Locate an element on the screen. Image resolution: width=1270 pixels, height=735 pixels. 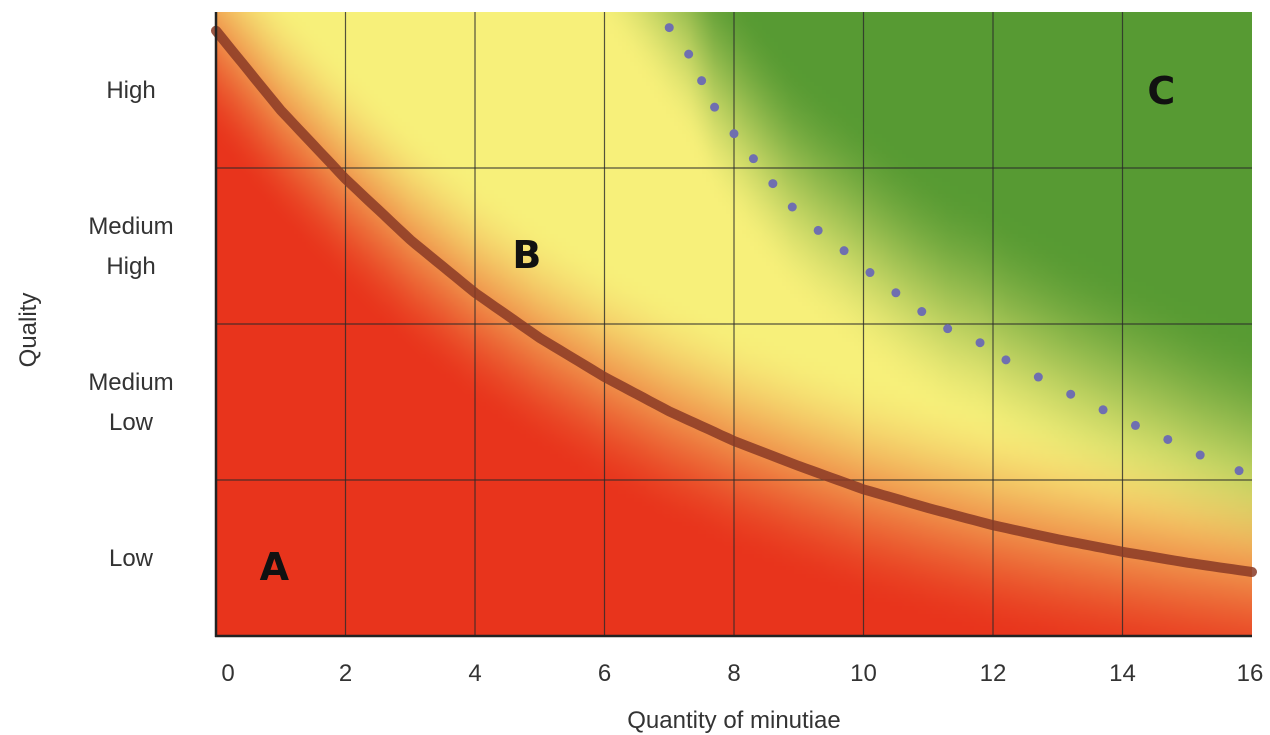
region-label-c: C is located at coordinates (1161, 91).